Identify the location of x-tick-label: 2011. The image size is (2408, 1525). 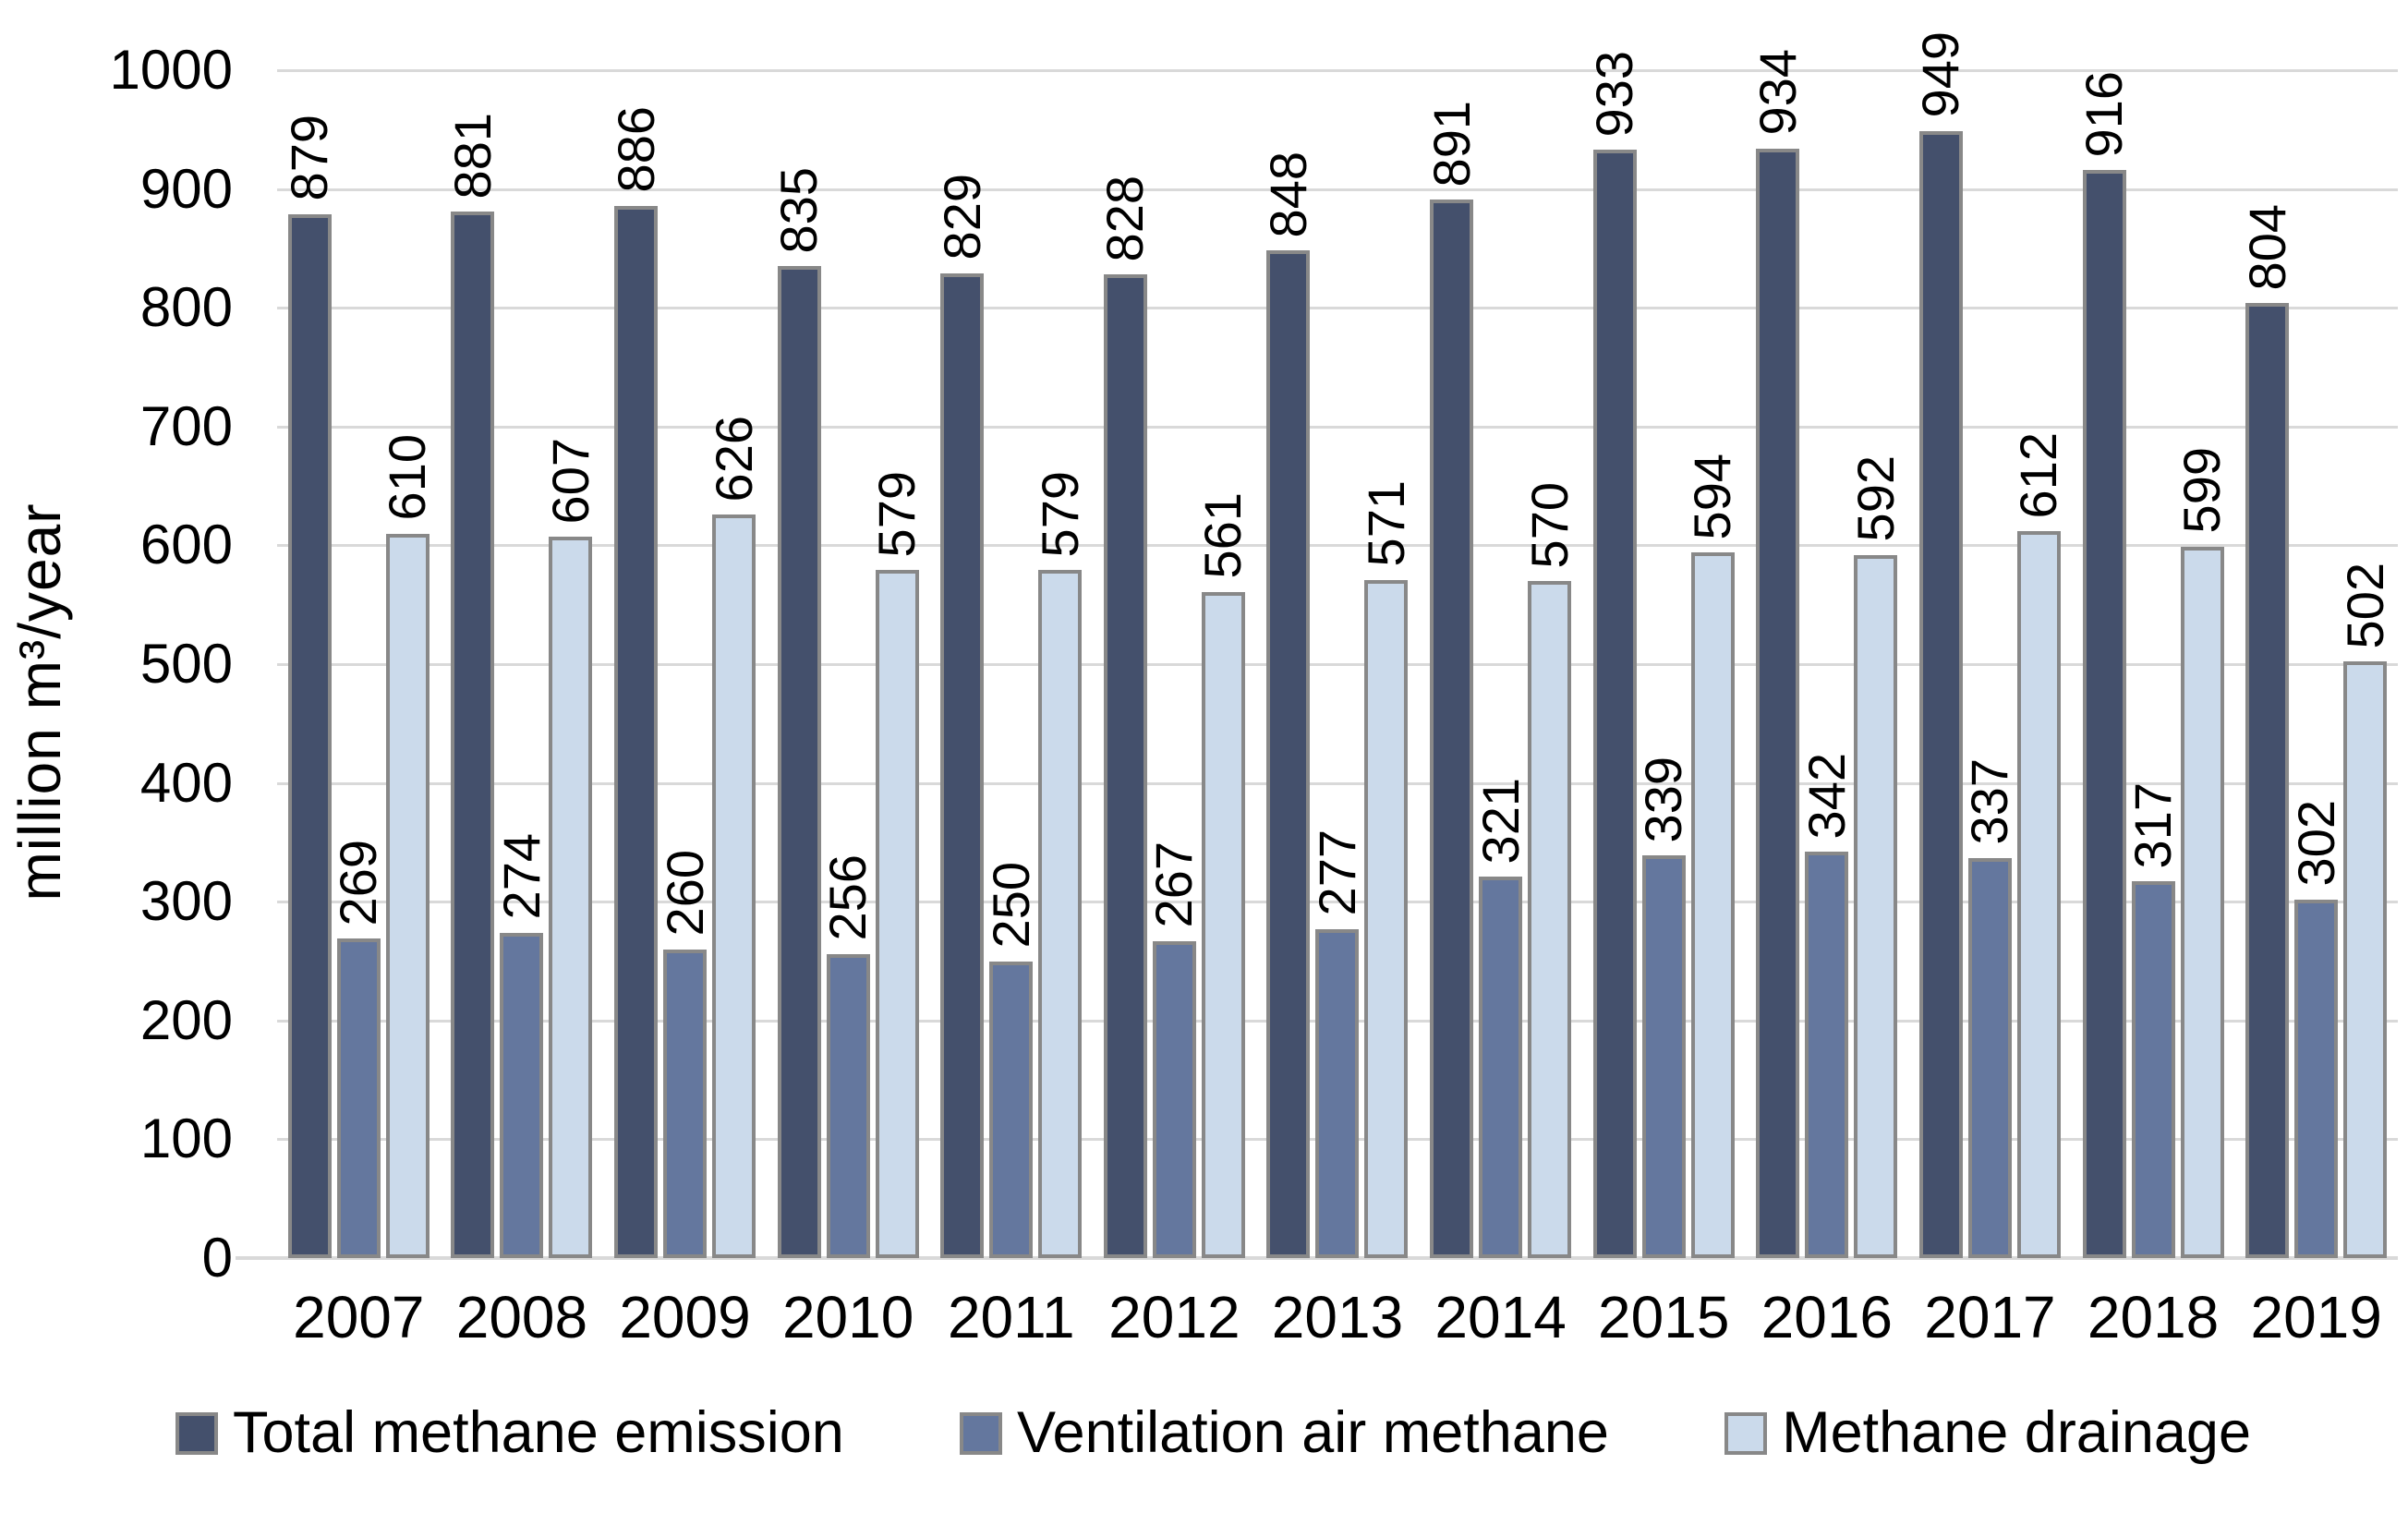
(1011, 1317).